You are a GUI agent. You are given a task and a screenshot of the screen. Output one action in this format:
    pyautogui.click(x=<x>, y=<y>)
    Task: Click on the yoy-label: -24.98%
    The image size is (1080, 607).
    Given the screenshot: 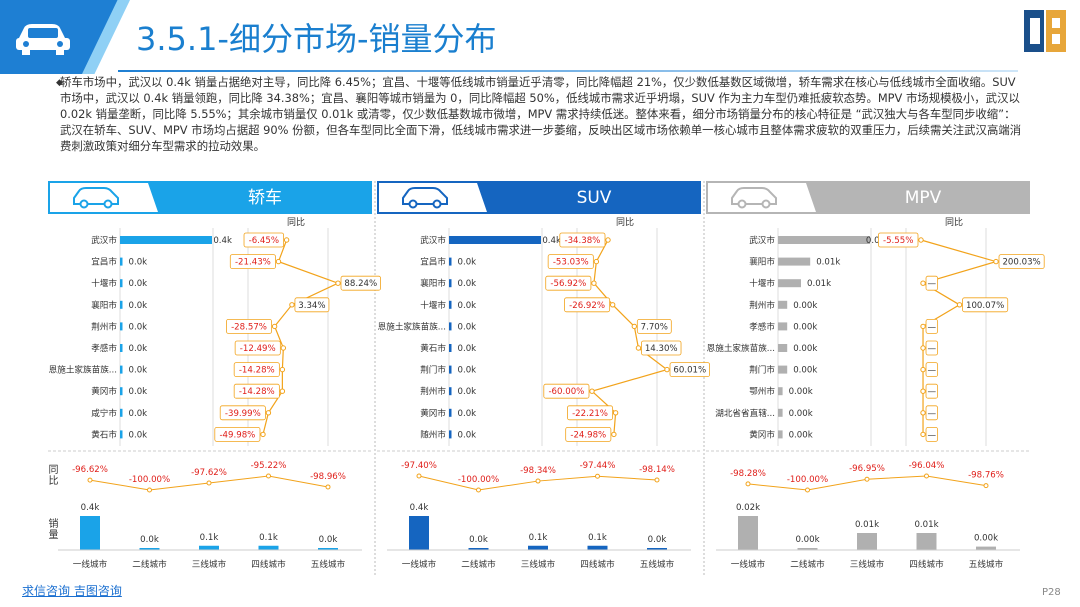 What is the action you would take?
    pyautogui.click(x=588, y=435)
    